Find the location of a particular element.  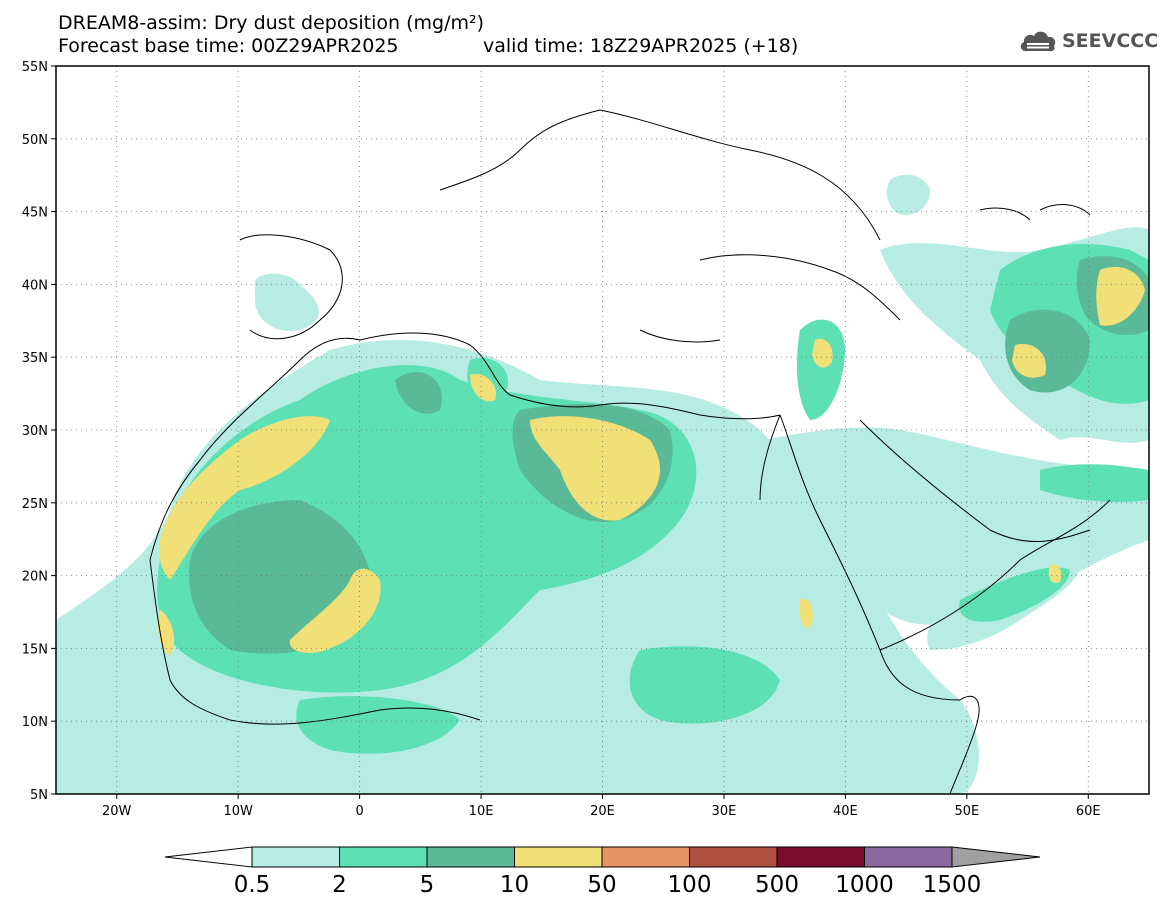

seevccc-logo: SEEVCCC is located at coordinates (1088, 41).